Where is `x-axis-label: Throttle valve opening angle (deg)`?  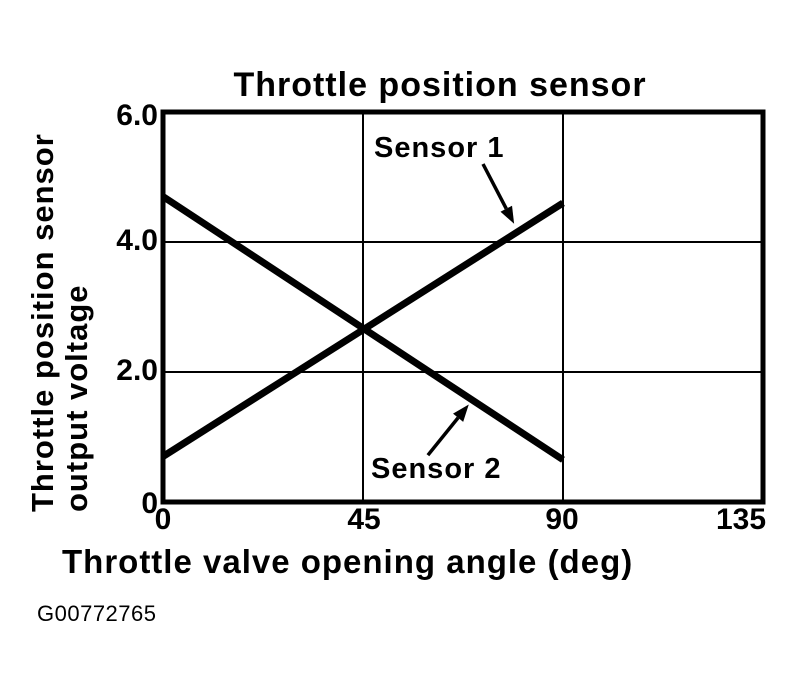
x-axis-label: Throttle valve opening angle (deg) is located at coordinates (348, 561).